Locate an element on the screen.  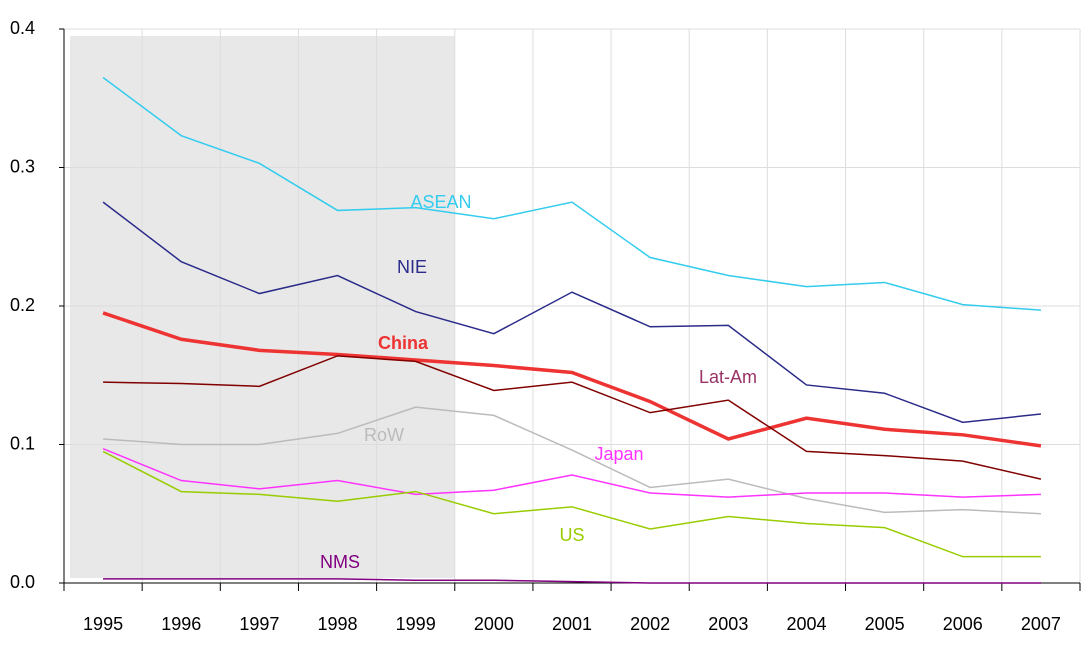
y-tick-label: 0.4 is located at coordinates (22, 28).